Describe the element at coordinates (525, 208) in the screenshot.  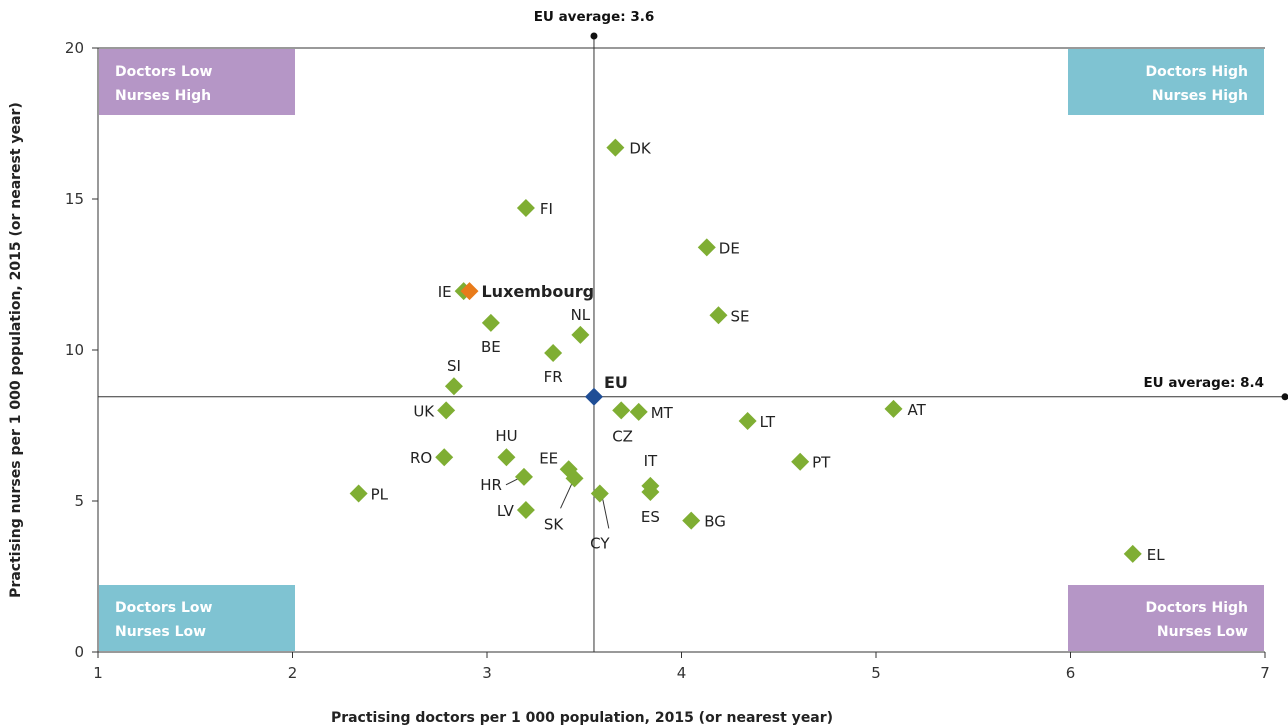
I see `point-fi` at that location.